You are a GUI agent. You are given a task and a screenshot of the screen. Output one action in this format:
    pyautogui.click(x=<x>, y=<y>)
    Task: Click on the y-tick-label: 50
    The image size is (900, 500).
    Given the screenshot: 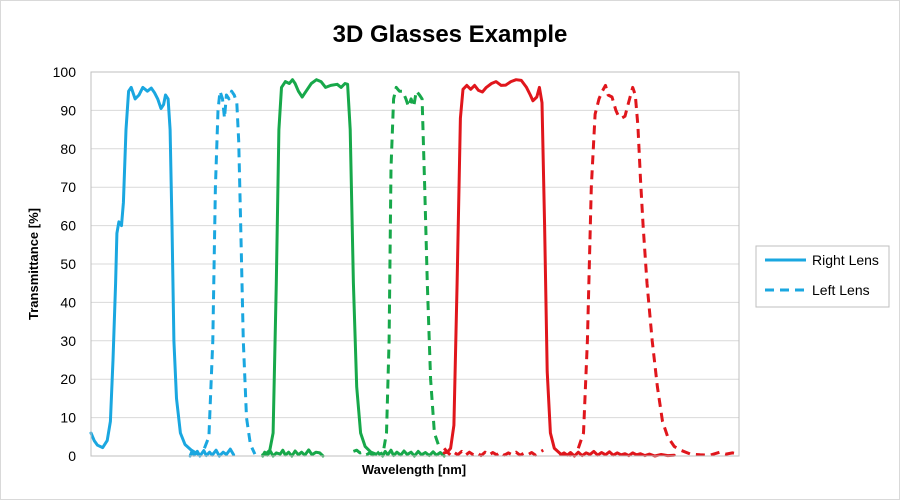 What is the action you would take?
    pyautogui.click(x=68, y=264)
    